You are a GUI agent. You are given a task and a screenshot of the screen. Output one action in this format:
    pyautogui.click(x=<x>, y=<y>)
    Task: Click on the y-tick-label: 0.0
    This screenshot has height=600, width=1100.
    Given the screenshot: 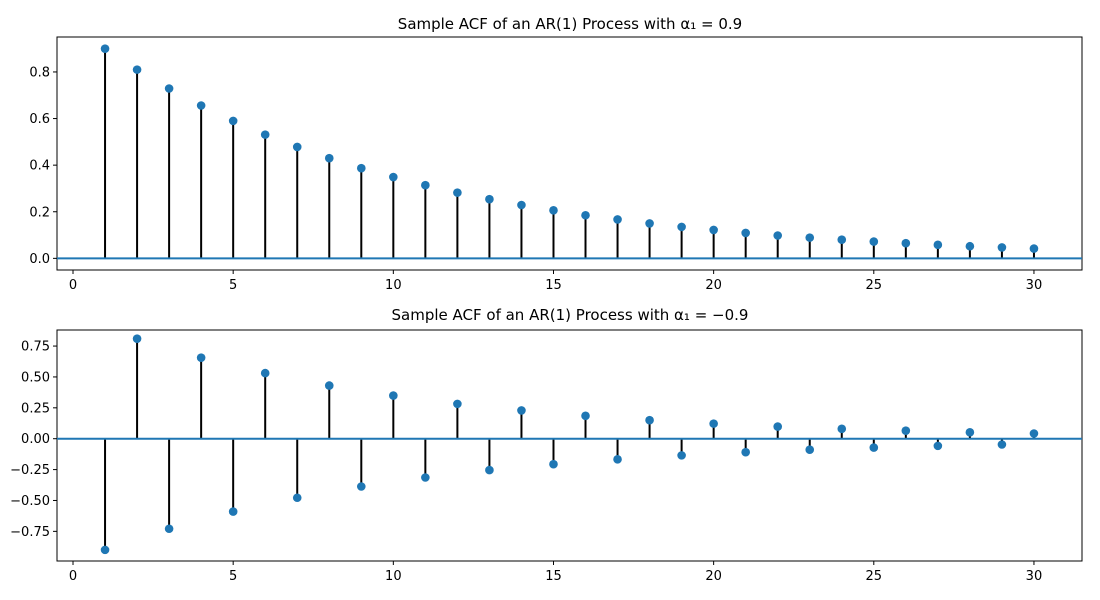 What is the action you would take?
    pyautogui.click(x=39, y=259)
    